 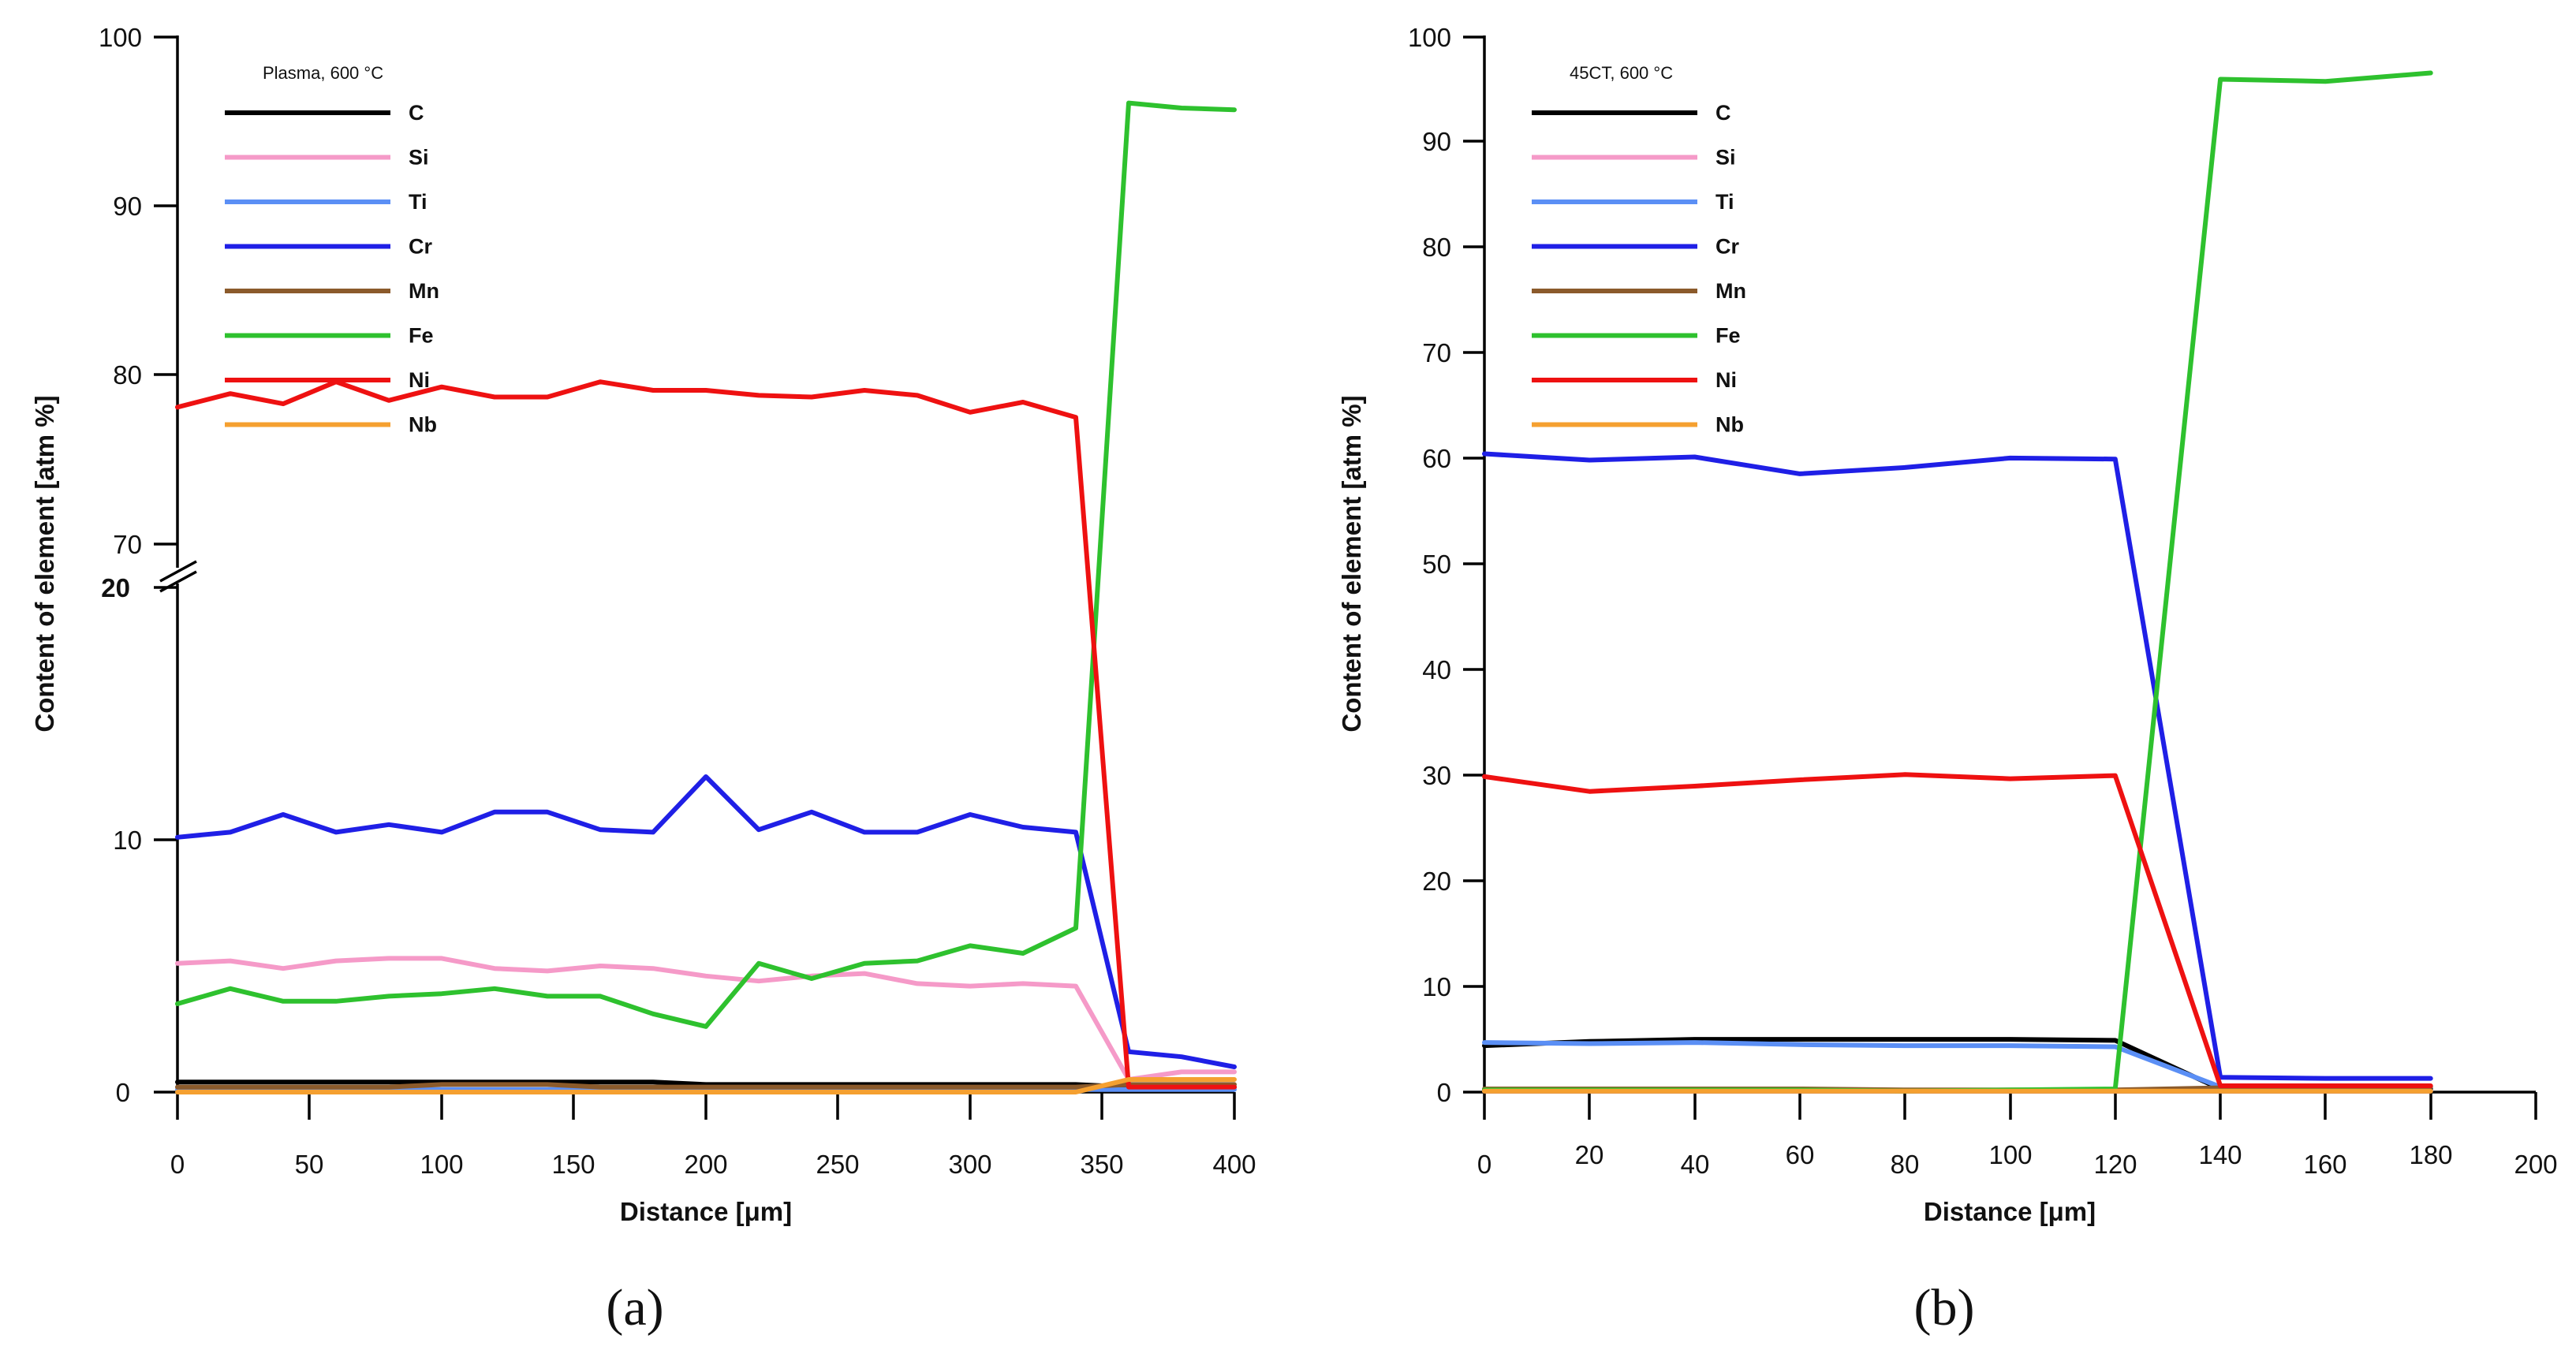 What do you see at coordinates (1101, 1164) in the screenshot?
I see `x-tick-label: 350` at bounding box center [1101, 1164].